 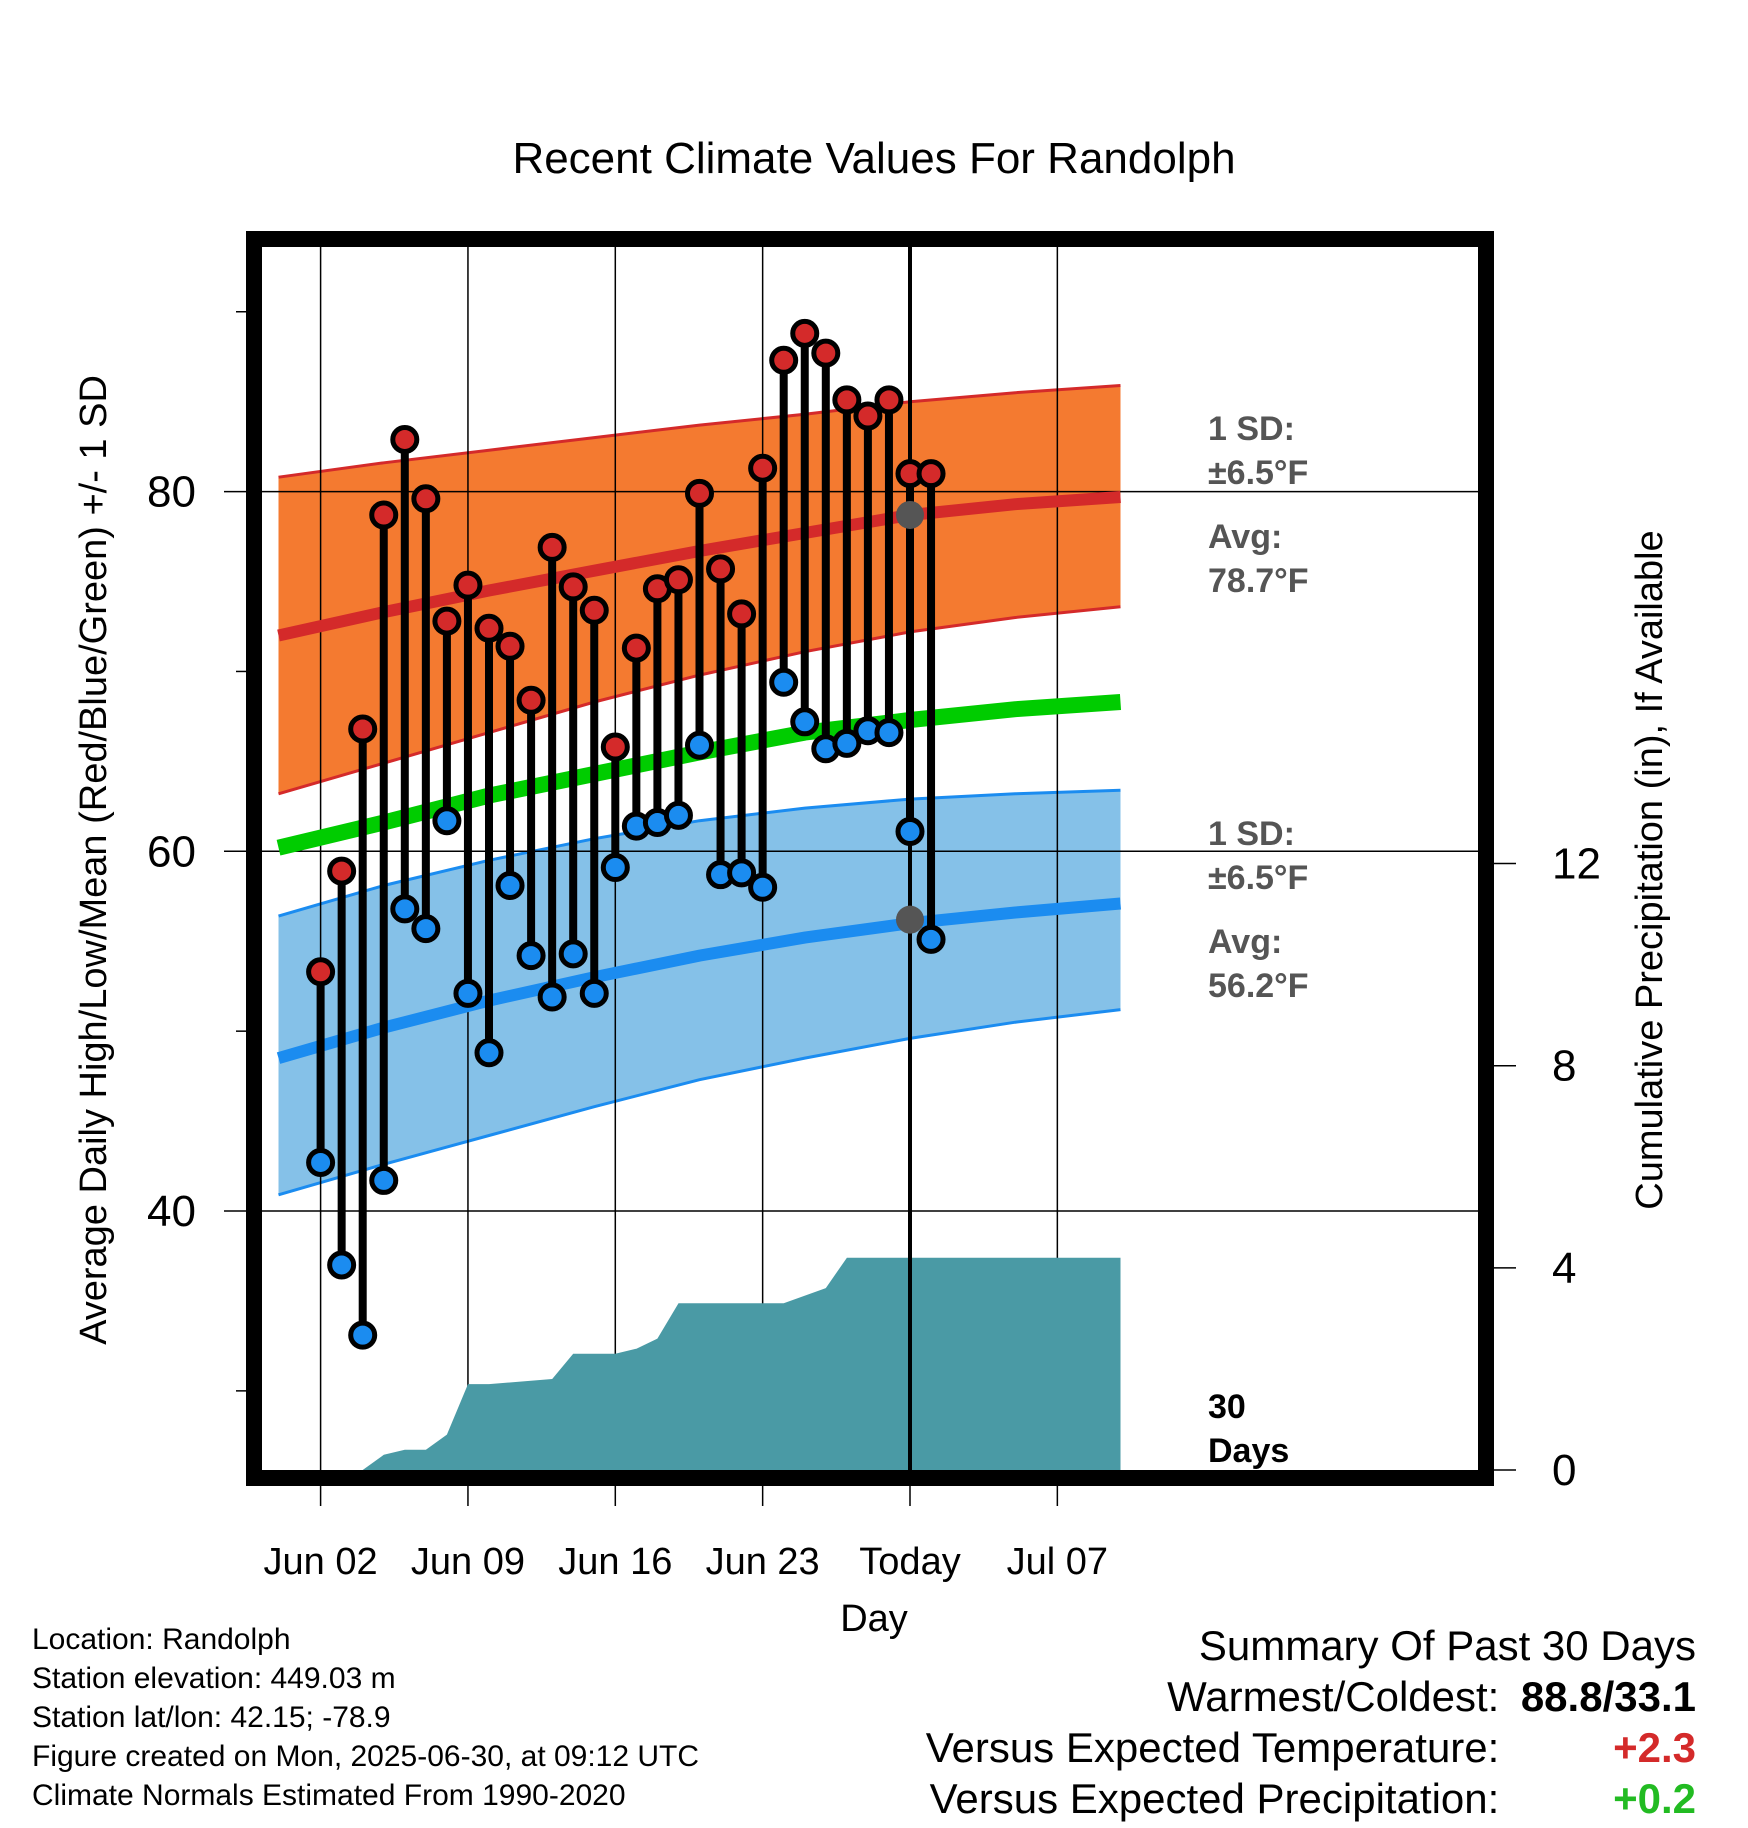 I want to click on y-right-tick-label: 12, so click(x=1576, y=864).